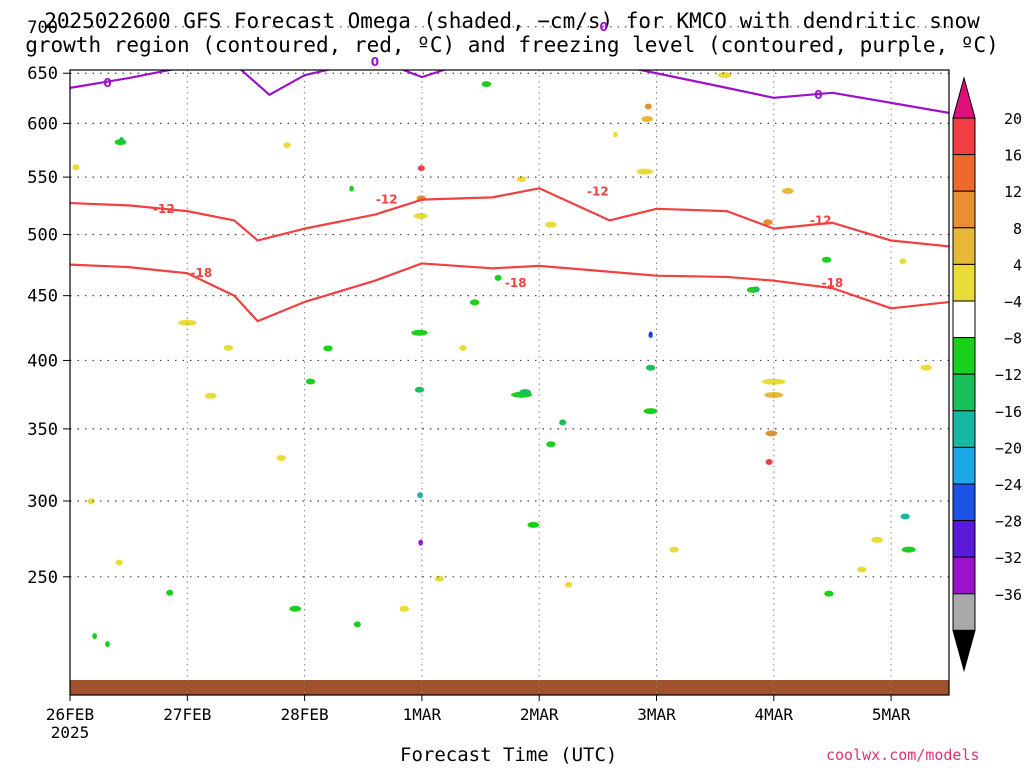 This screenshot has width=1024, height=768. What do you see at coordinates (1008, 485) in the screenshot?
I see `colorbar-label: −24` at bounding box center [1008, 485].